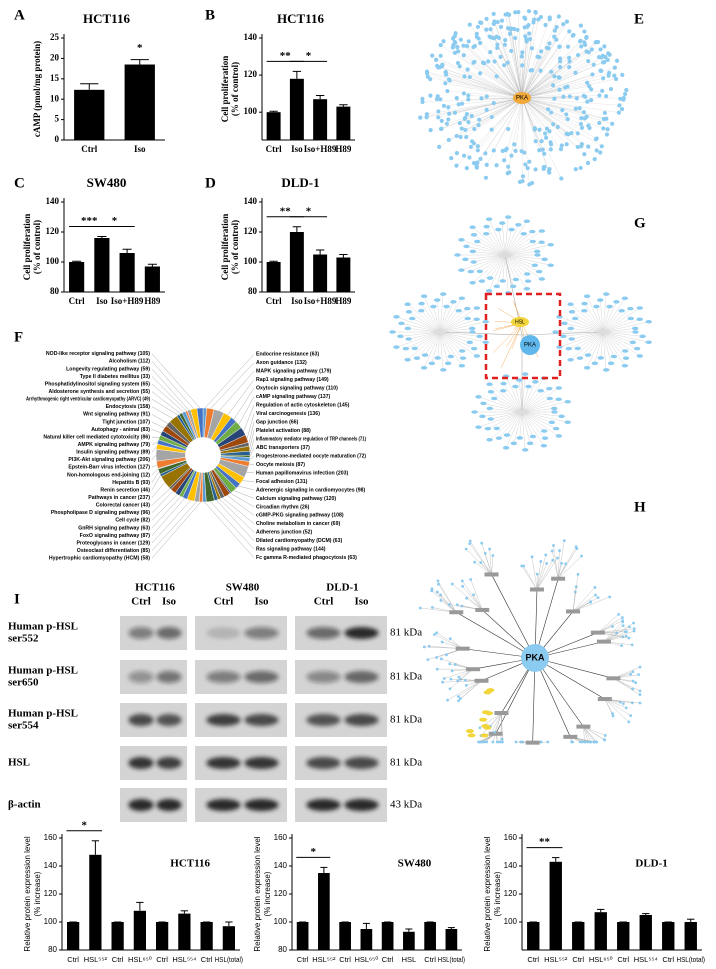 This screenshot has height=969, width=716. Describe the element at coordinates (530, 345) in the screenshot. I see `pka-node` at that location.